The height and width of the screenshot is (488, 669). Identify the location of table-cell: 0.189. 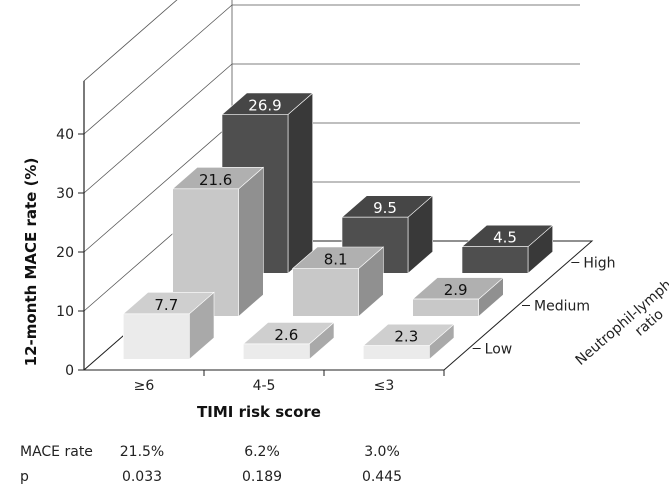
(262, 477).